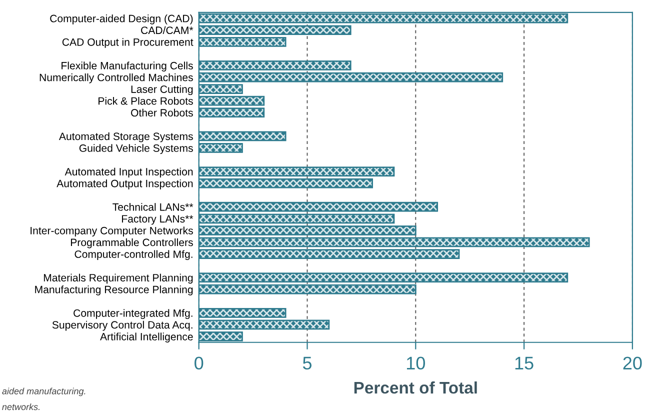  I want to click on y-tick-label: Other Robots, so click(162, 112).